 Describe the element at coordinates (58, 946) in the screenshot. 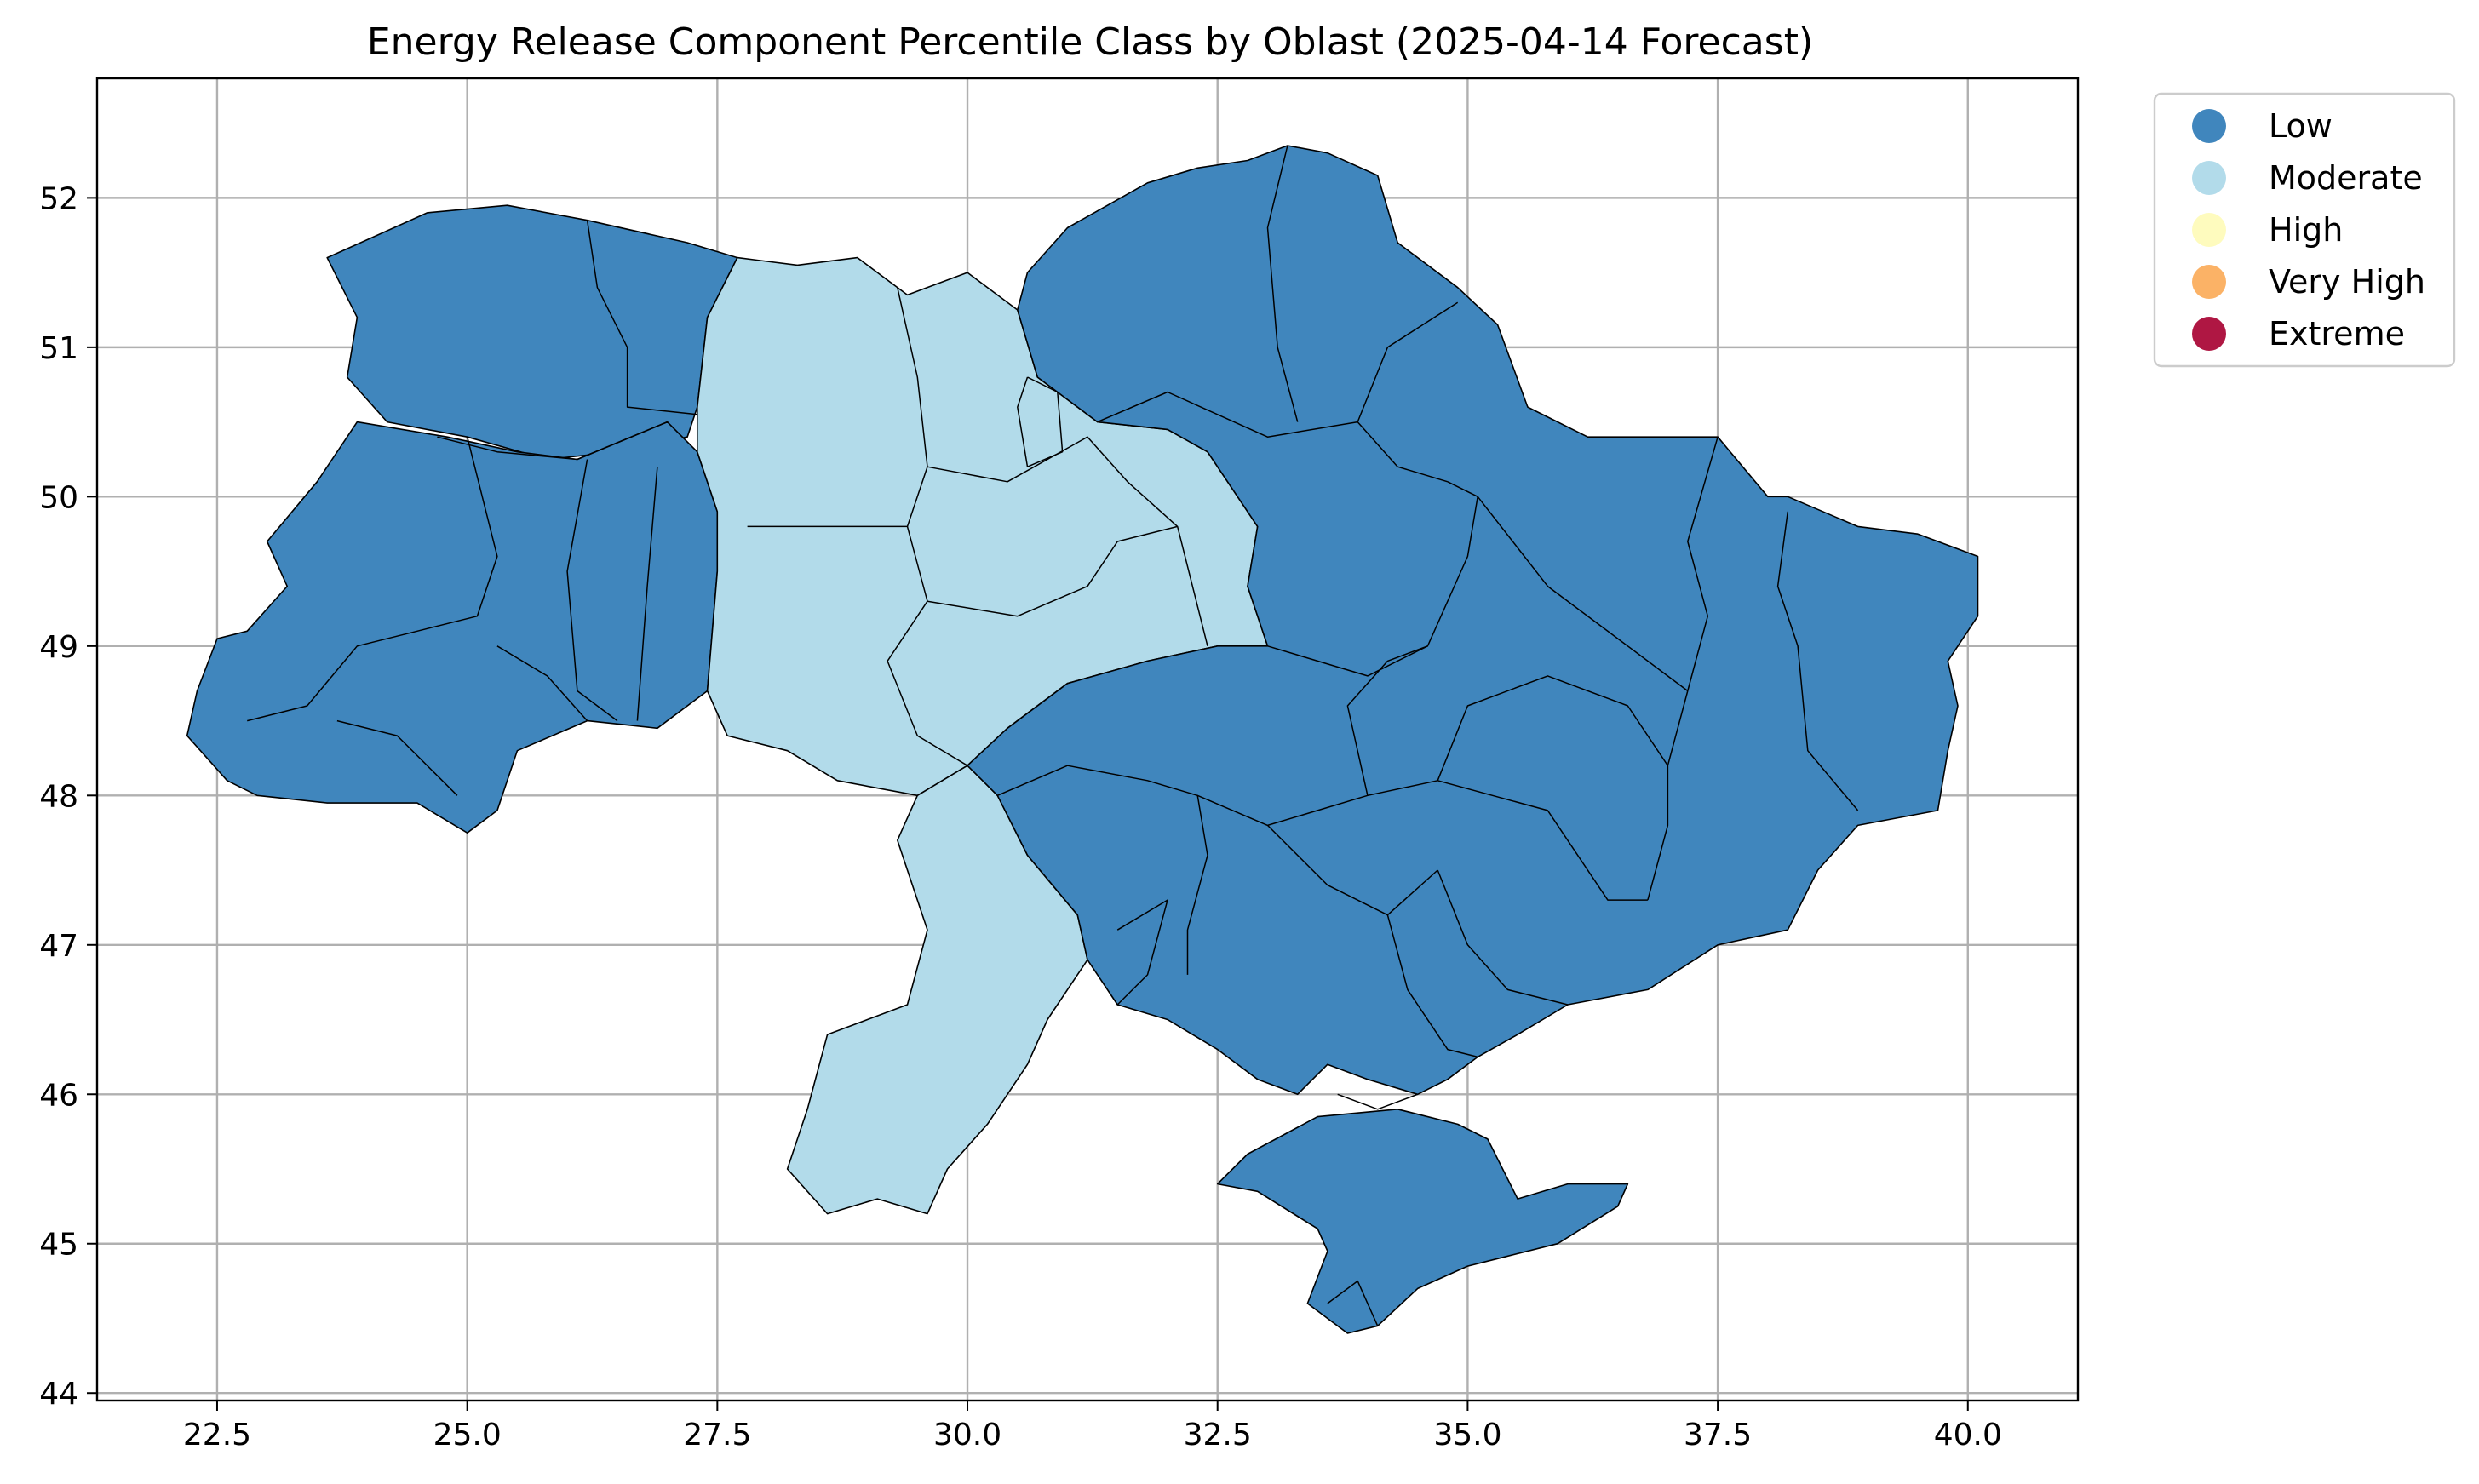

I see `y-tick-label: 47` at that location.